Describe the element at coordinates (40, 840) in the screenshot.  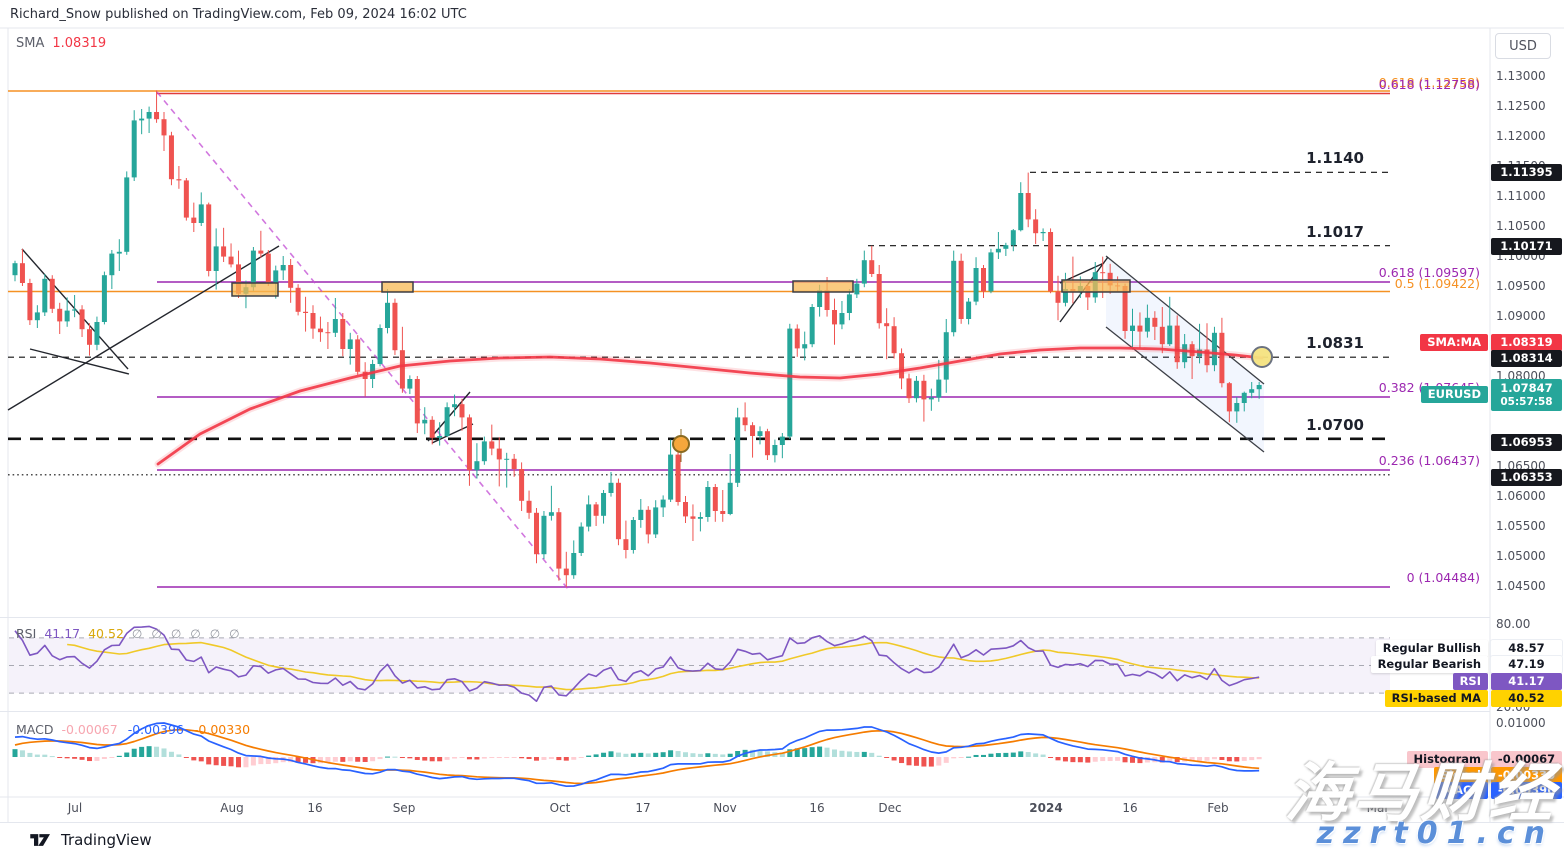
I see `tradingview-logo-icon` at that location.